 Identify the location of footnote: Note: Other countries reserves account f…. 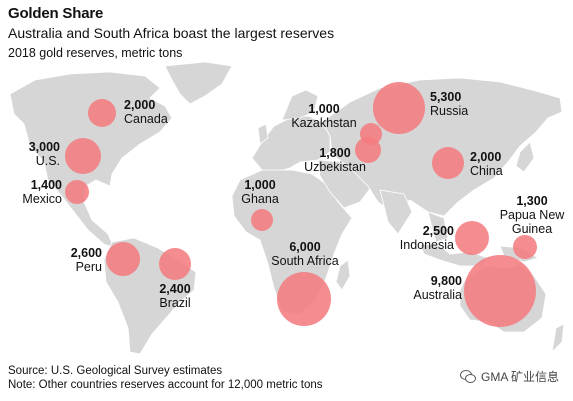
(165, 385).